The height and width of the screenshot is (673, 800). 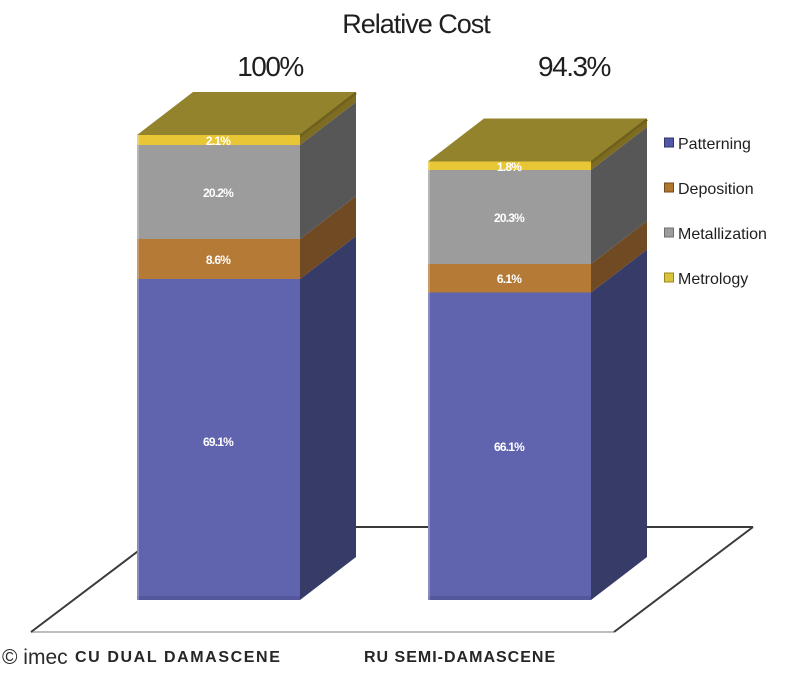 I want to click on svg-text: 8.6%, so click(x=218, y=260).